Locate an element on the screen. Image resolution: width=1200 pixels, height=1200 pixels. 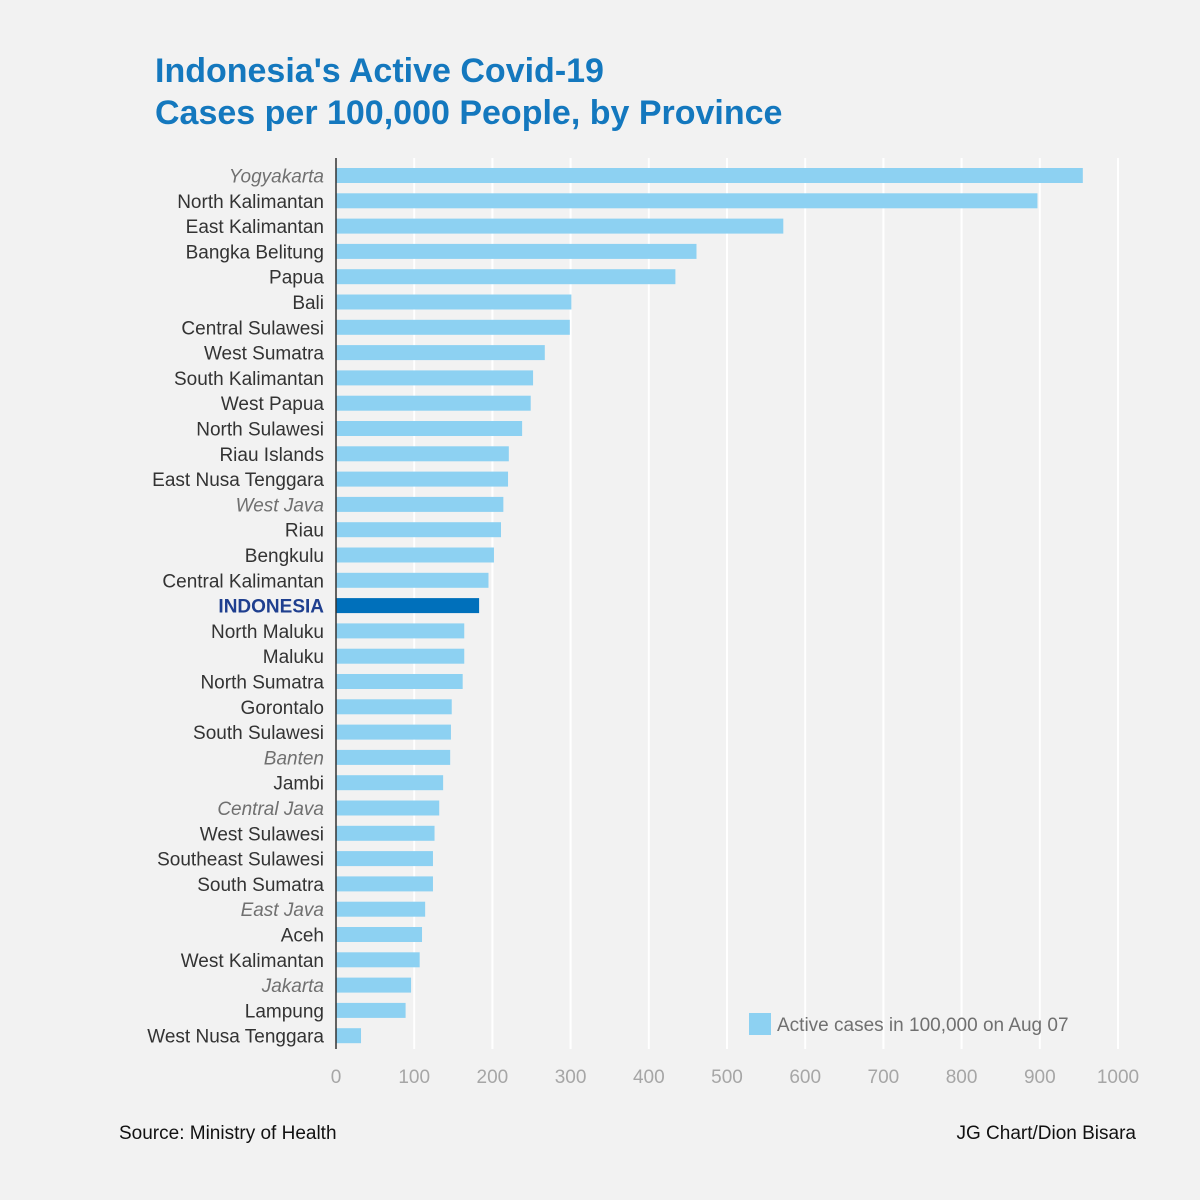
category-label: West Kalimantan is located at coordinates (252, 961).